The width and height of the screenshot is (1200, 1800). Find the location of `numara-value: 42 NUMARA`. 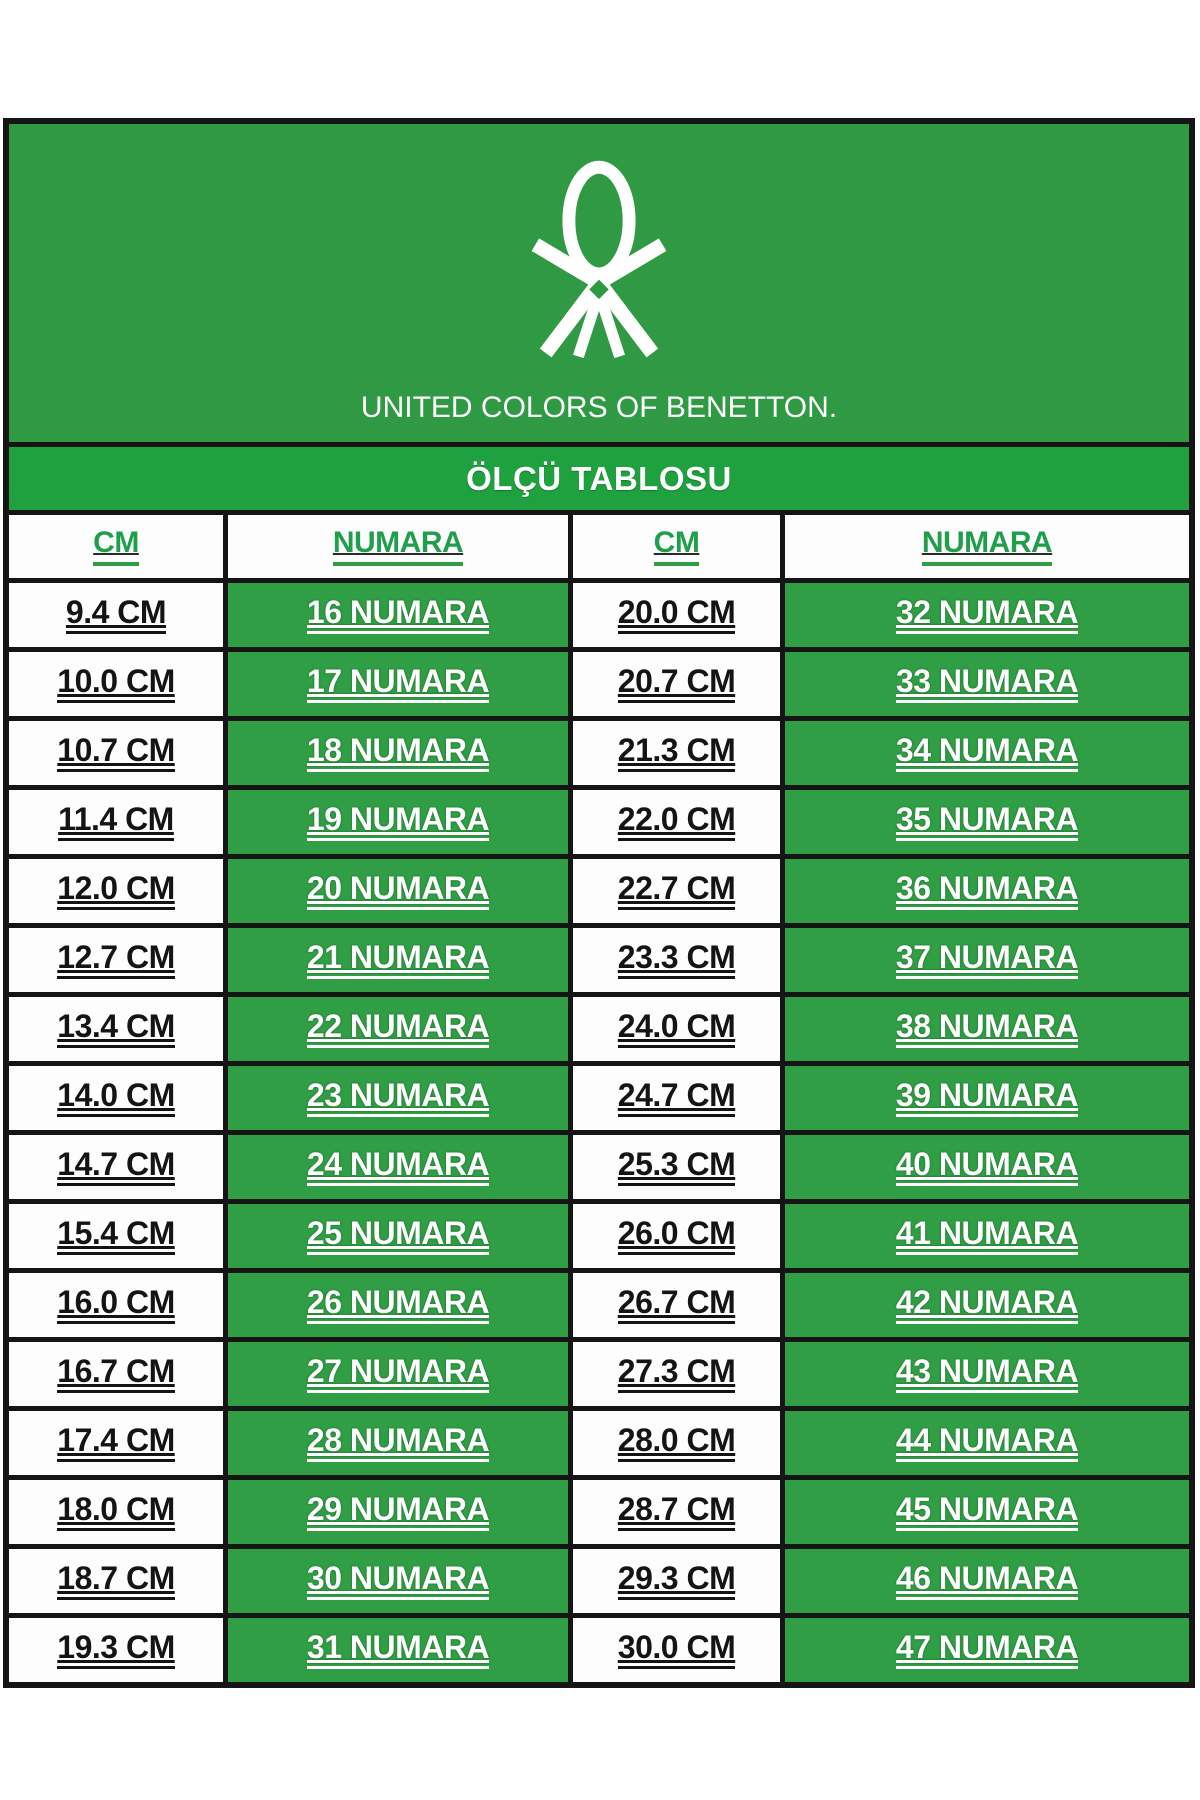

numara-value: 42 NUMARA is located at coordinates (987, 1305).